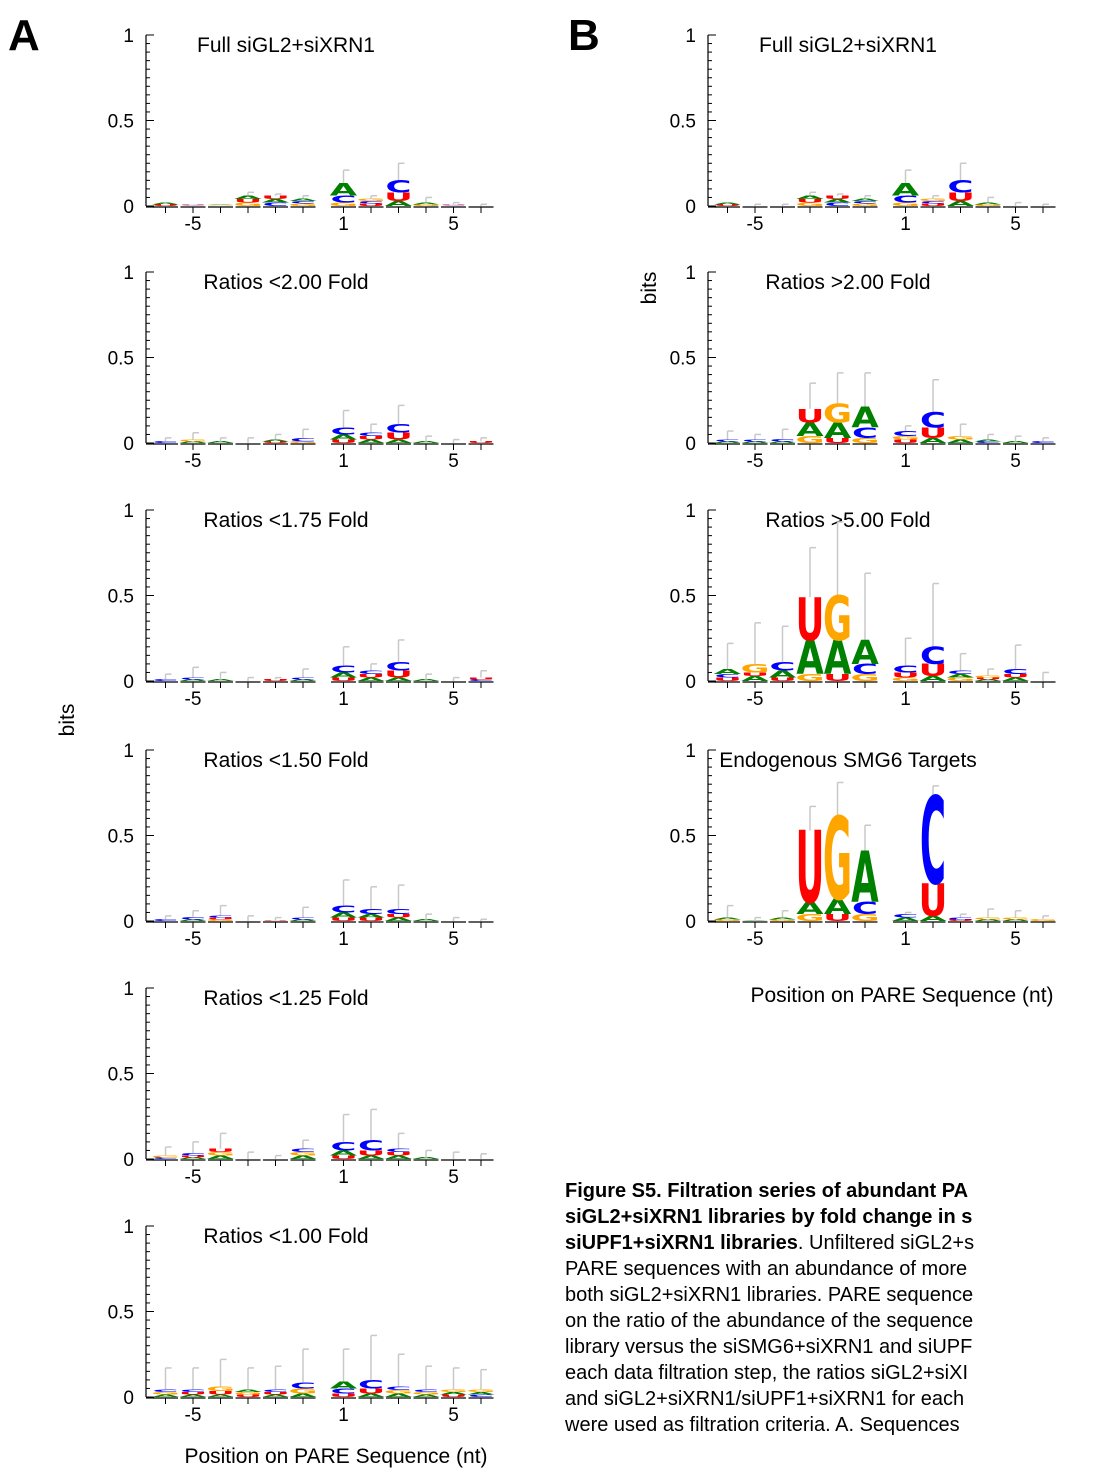  I want to click on caption-line: and siGL2+siXRN1/siUPF1+siXRN1 for each, so click(765, 1399).